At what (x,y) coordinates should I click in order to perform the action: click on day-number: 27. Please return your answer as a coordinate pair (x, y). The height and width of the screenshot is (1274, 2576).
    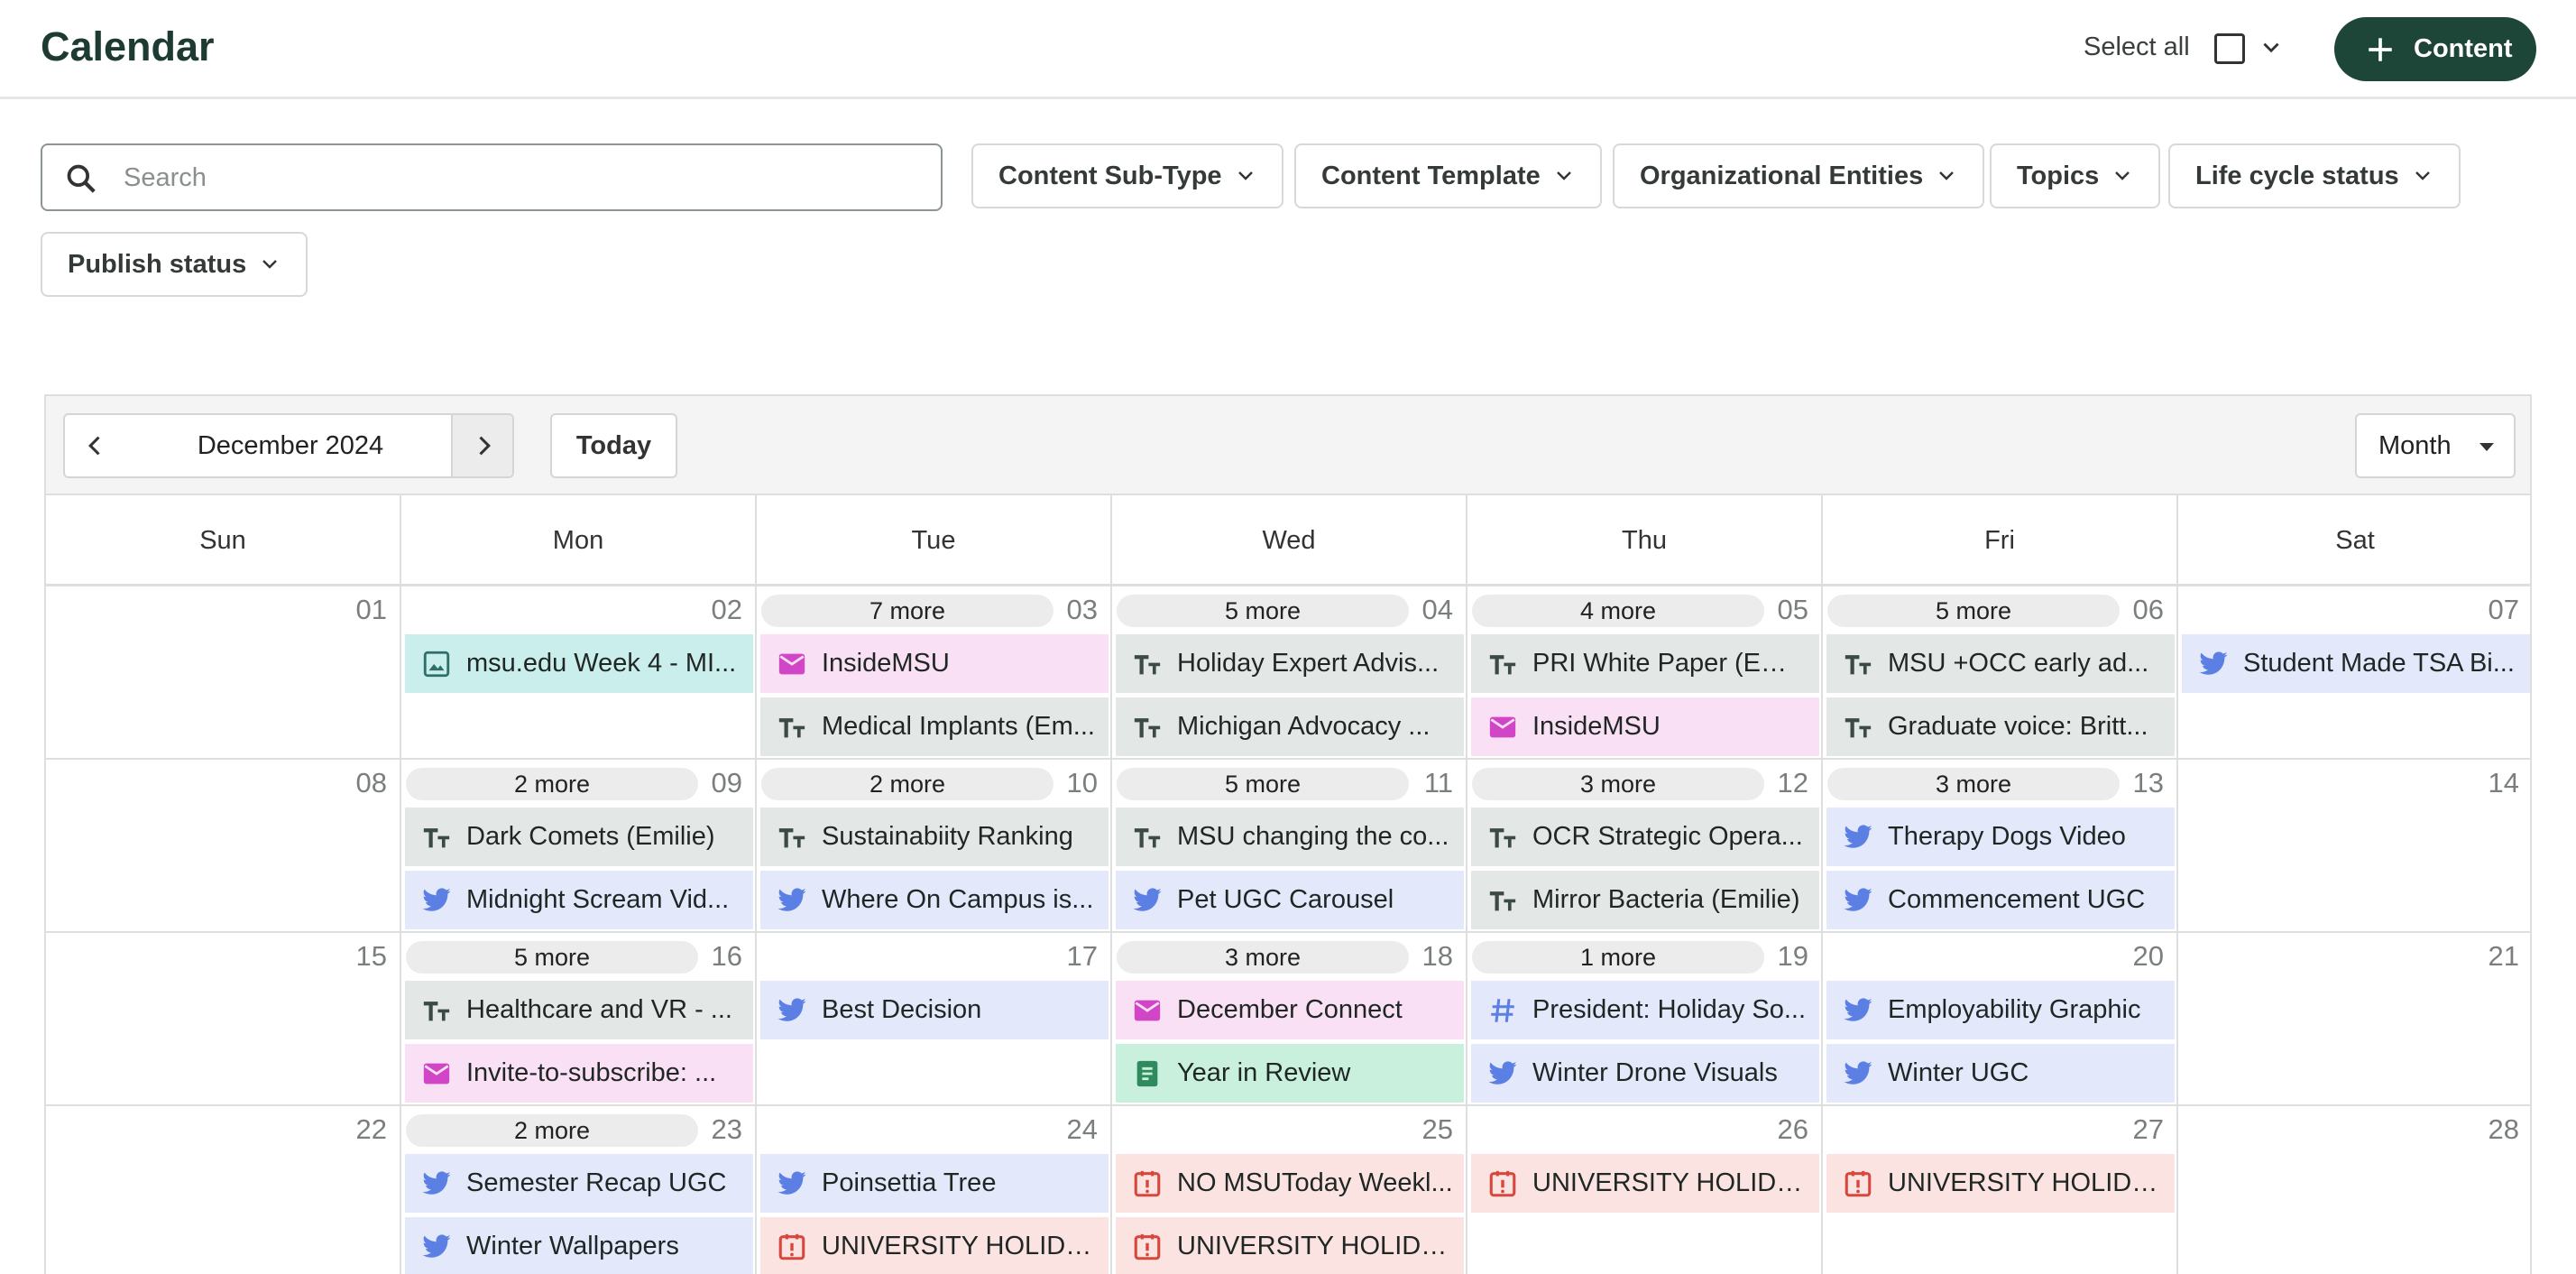
    Looking at the image, I should click on (2148, 1129).